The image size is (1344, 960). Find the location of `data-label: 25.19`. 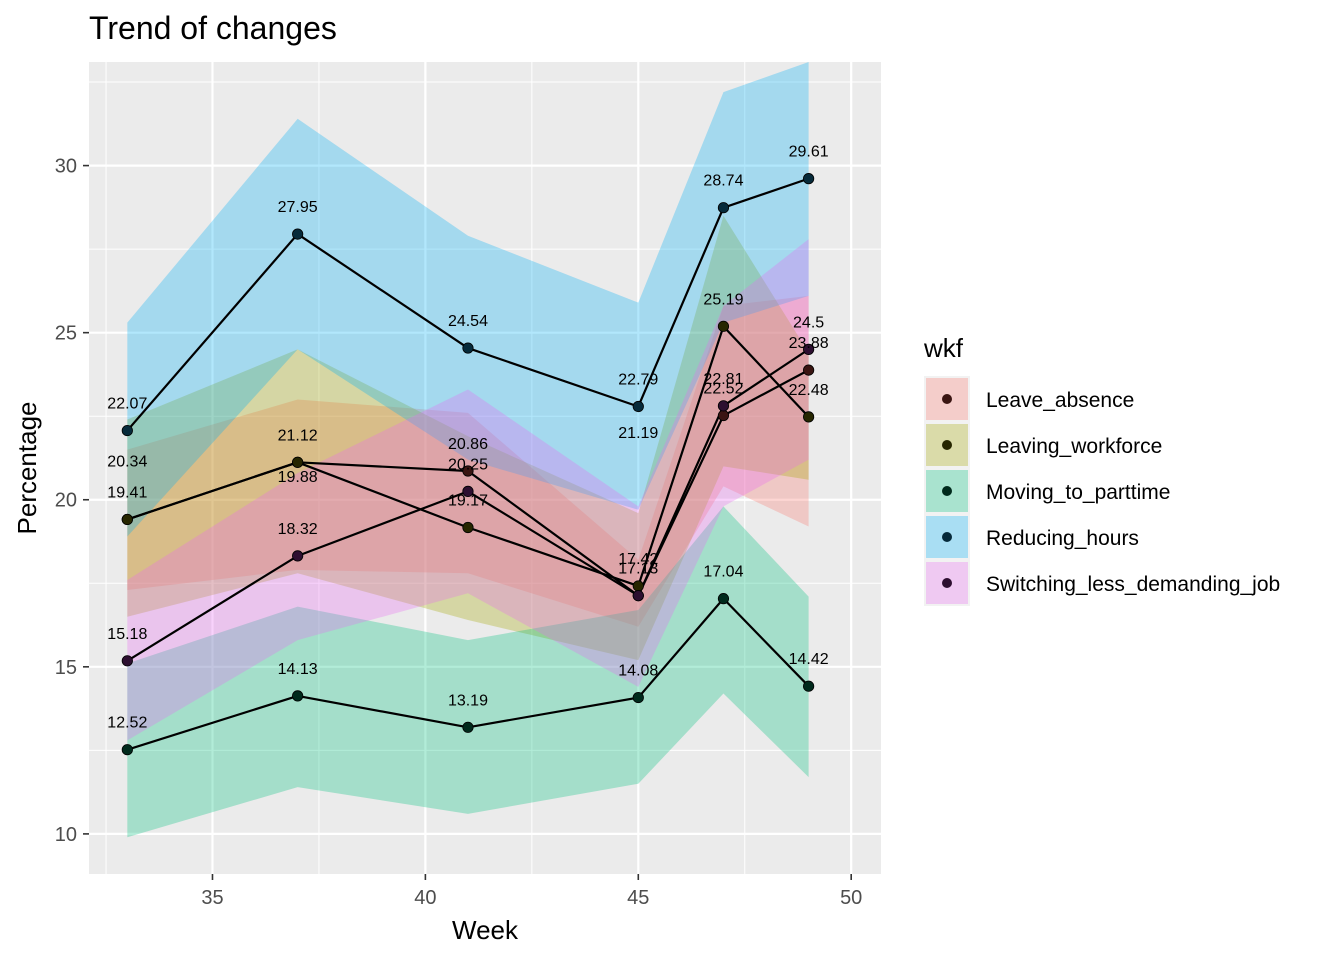

data-label: 25.19 is located at coordinates (723, 299).